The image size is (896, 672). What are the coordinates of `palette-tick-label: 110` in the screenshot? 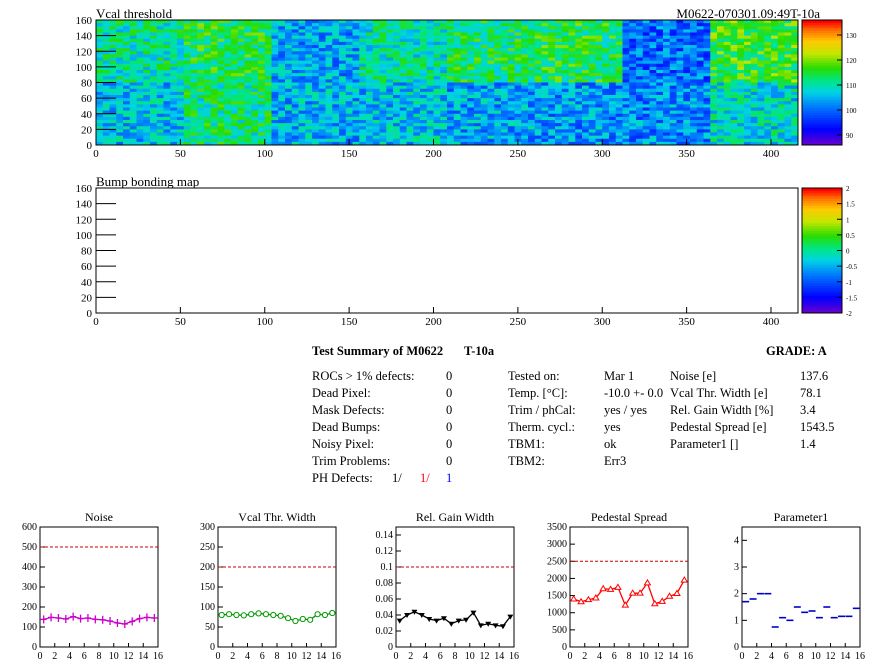 It's located at (851, 86).